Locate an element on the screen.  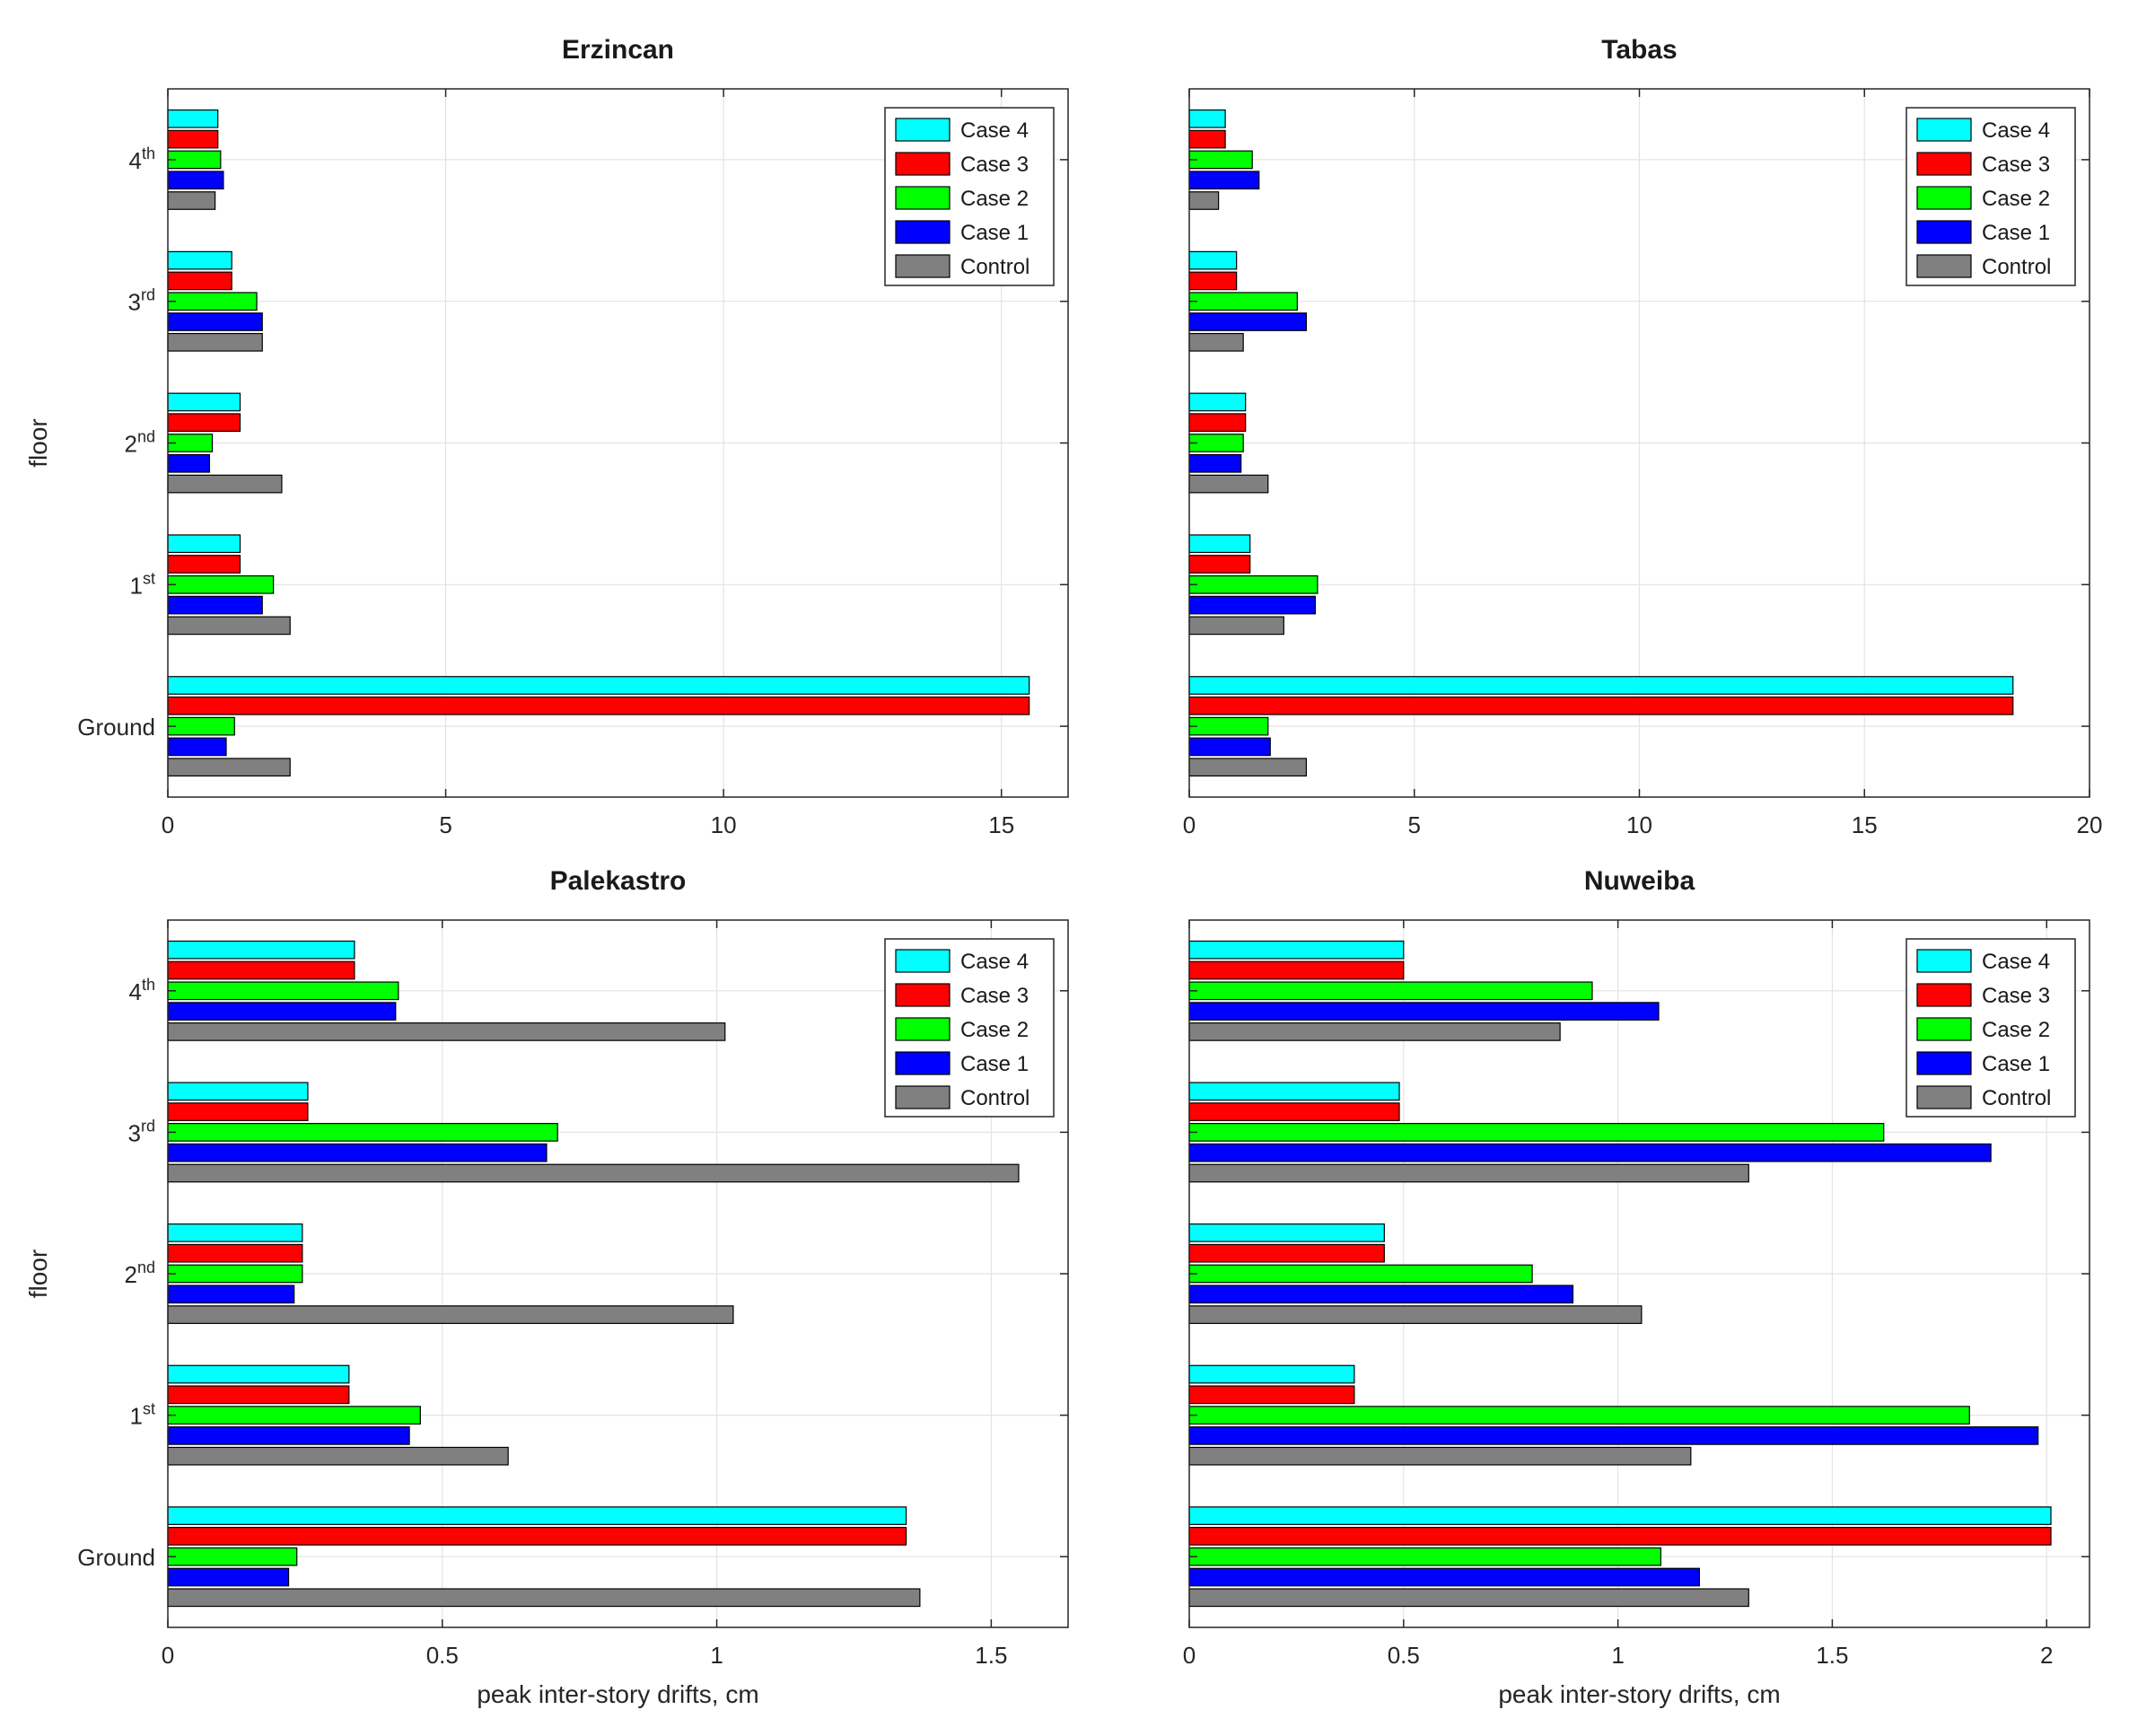
x-tick-label: 2 is located at coordinates (2046, 1655).